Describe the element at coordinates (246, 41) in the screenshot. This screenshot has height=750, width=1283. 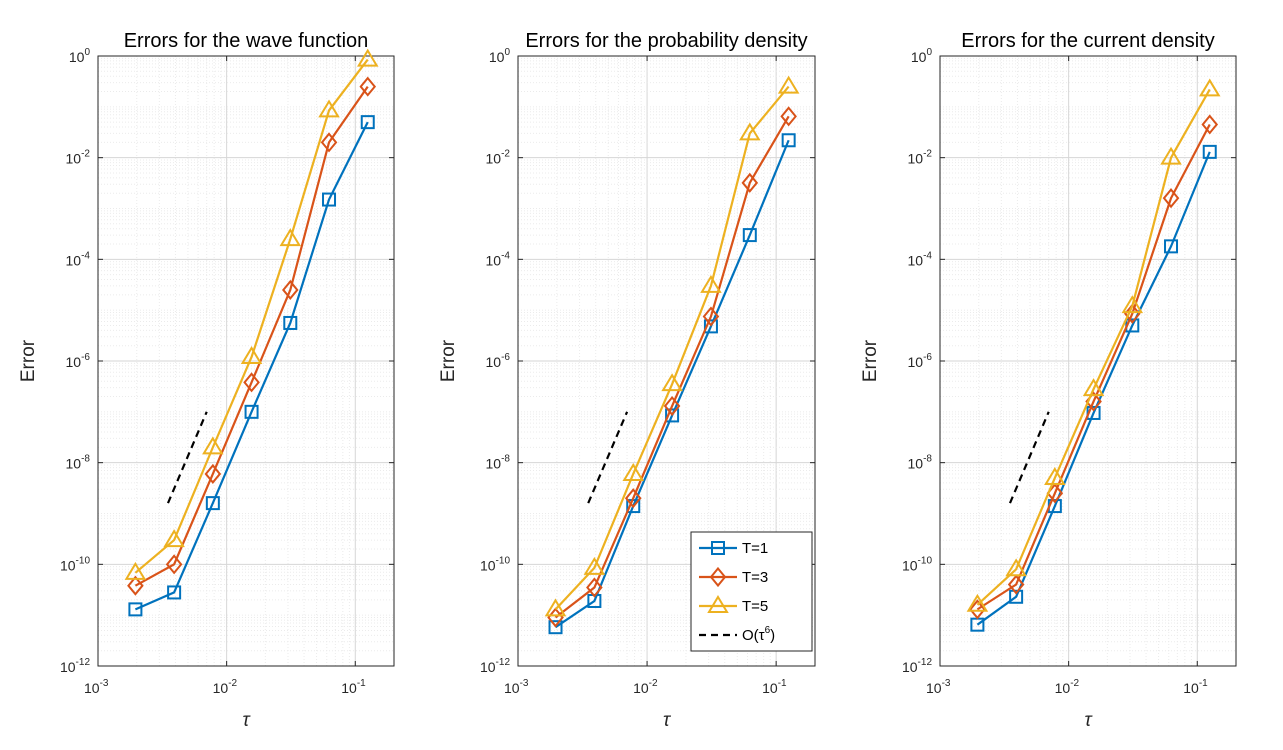
I see `chart-title: Errors for the wave function` at that location.